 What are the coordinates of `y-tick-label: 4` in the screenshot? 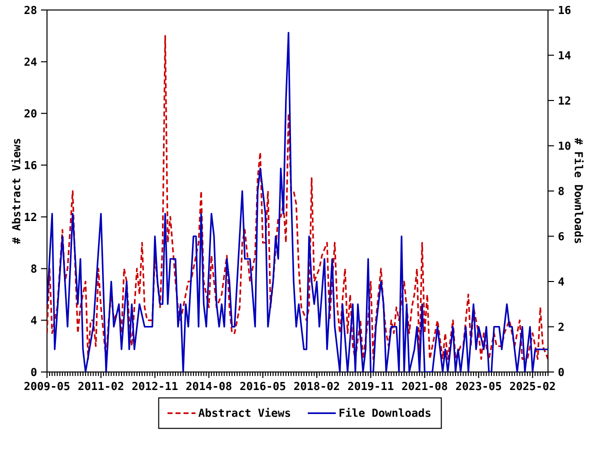 It's located at (34, 320).